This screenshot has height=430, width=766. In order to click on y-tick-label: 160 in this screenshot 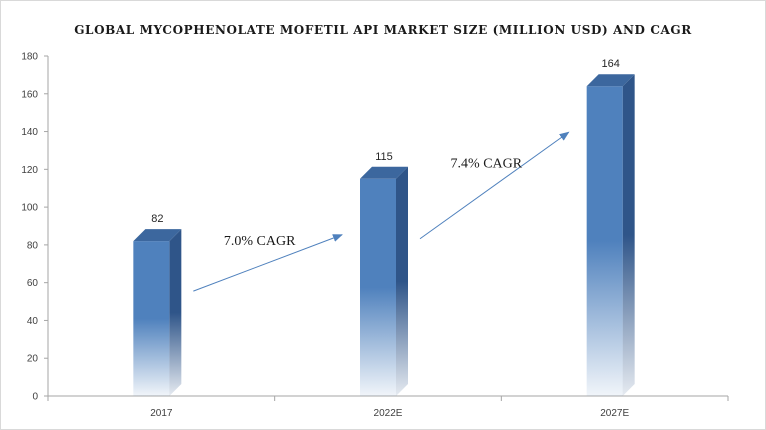, I will do `click(29, 94)`.